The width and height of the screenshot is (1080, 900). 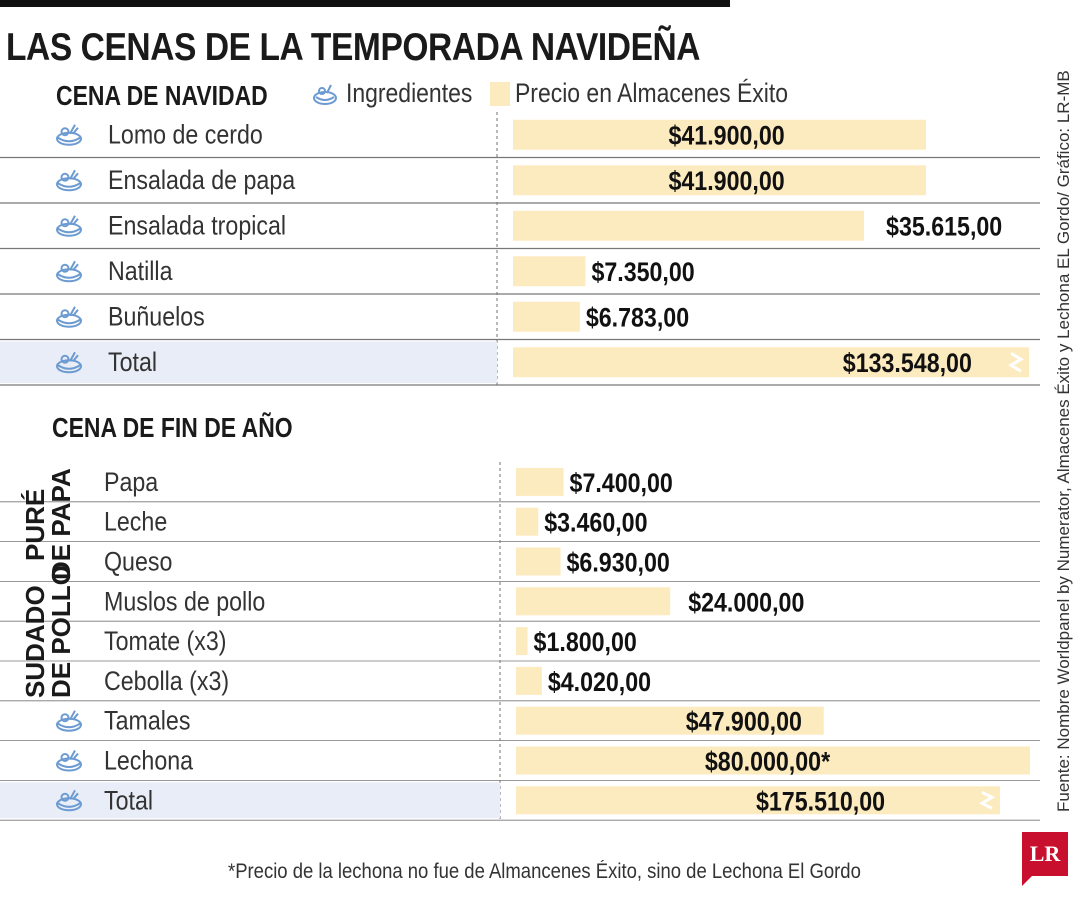 What do you see at coordinates (201, 181) in the screenshot?
I see `category-label-ensalada-de-papa: Ensalada de papa` at bounding box center [201, 181].